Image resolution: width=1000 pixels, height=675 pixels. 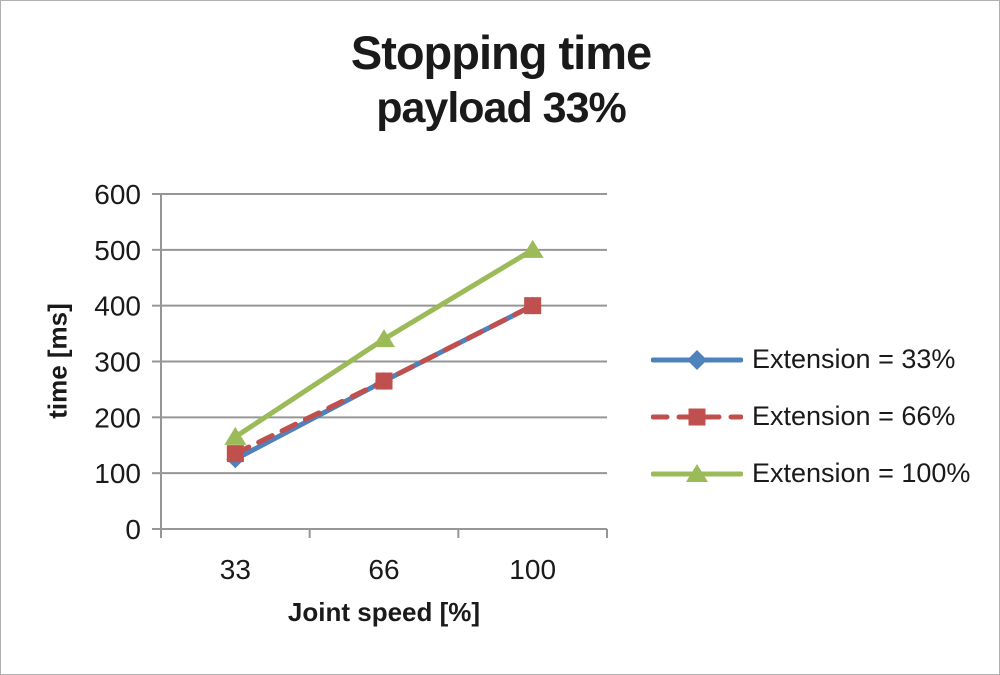 I want to click on chart-subtitle: payload 33%, so click(x=501, y=108).